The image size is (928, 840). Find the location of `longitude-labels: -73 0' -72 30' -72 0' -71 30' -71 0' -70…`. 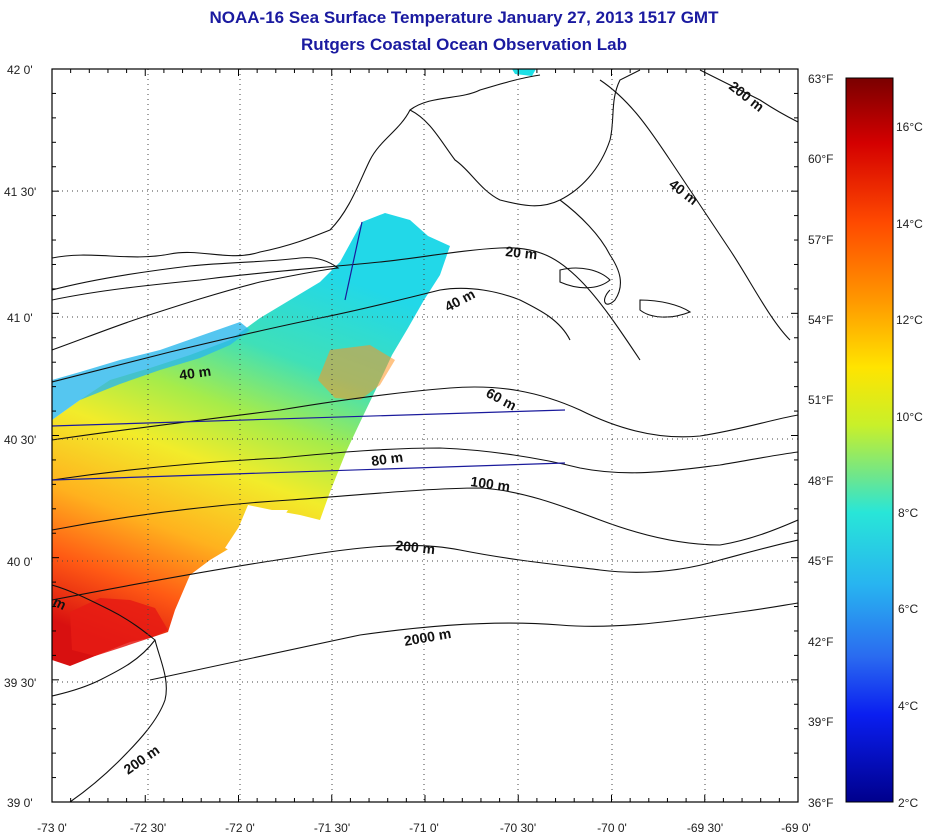

longitude-labels: -73 0' -72 30' -72 0' -71 30' -71 0' -70… is located at coordinates (424, 828).